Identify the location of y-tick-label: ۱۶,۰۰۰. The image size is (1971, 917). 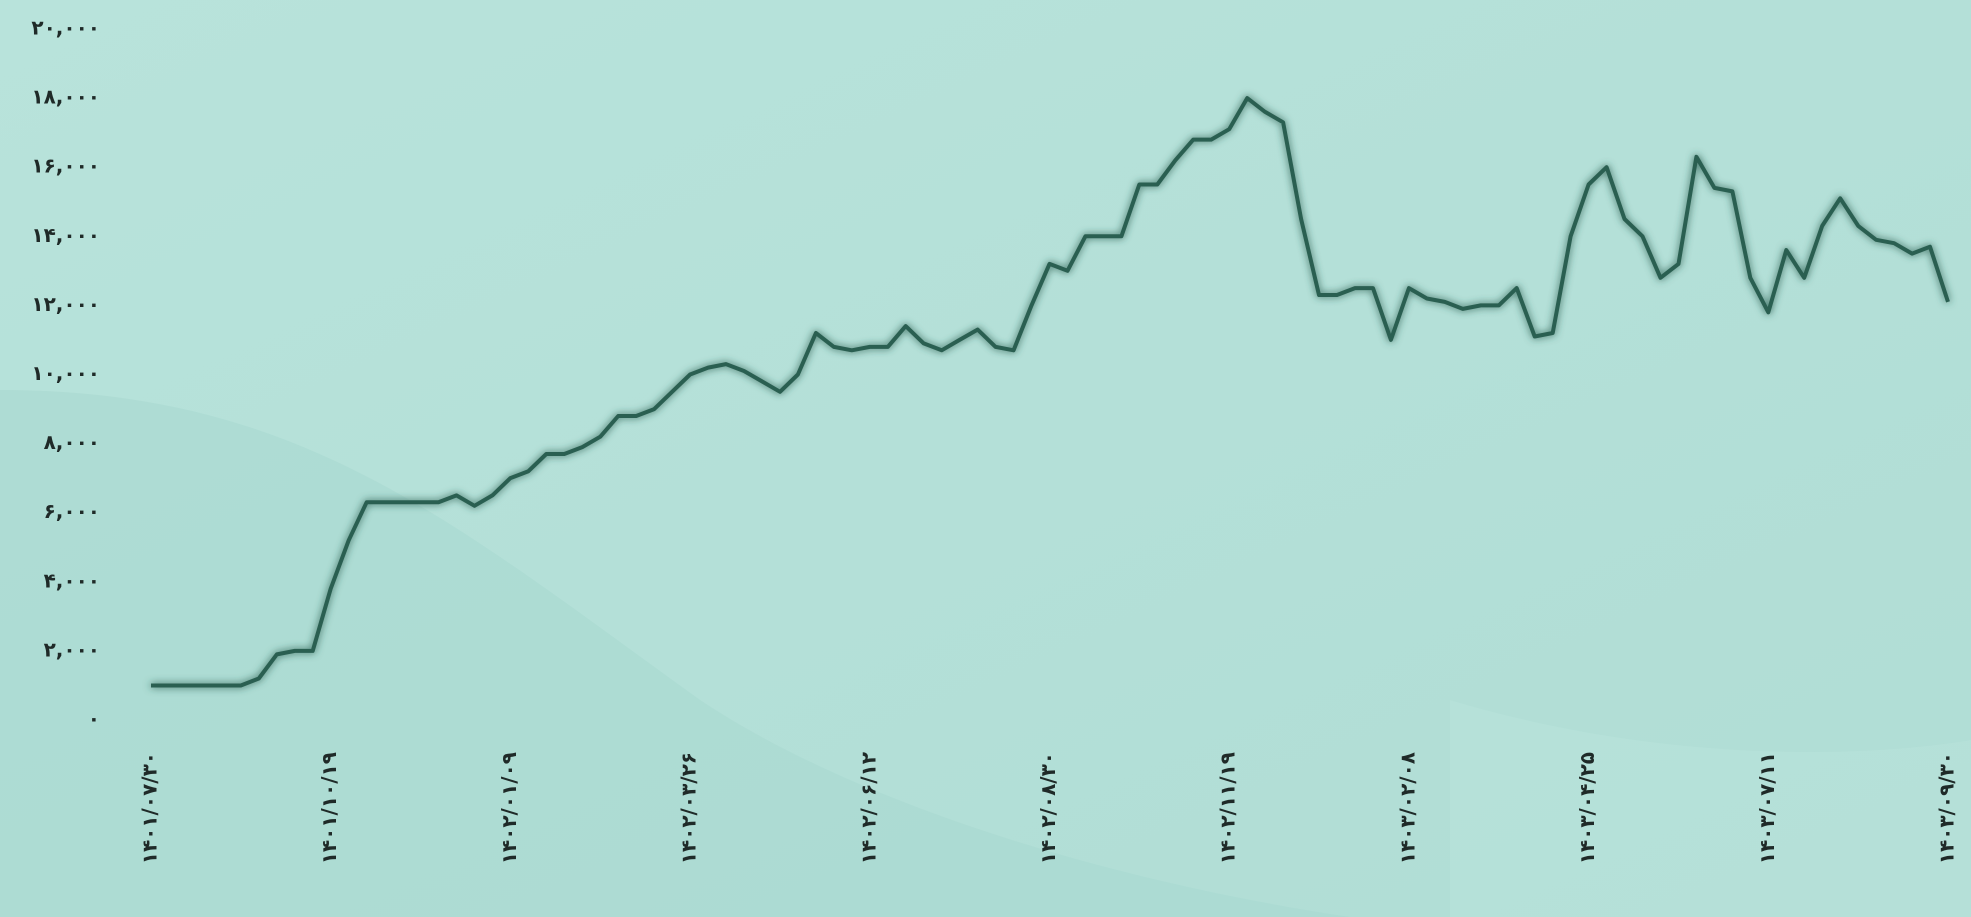
(65, 166).